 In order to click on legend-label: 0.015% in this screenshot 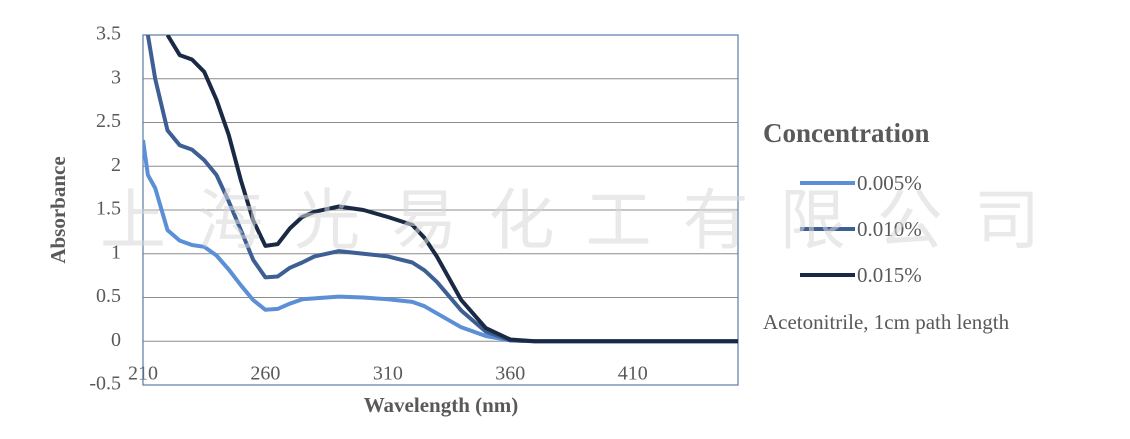, I will do `click(889, 275)`.